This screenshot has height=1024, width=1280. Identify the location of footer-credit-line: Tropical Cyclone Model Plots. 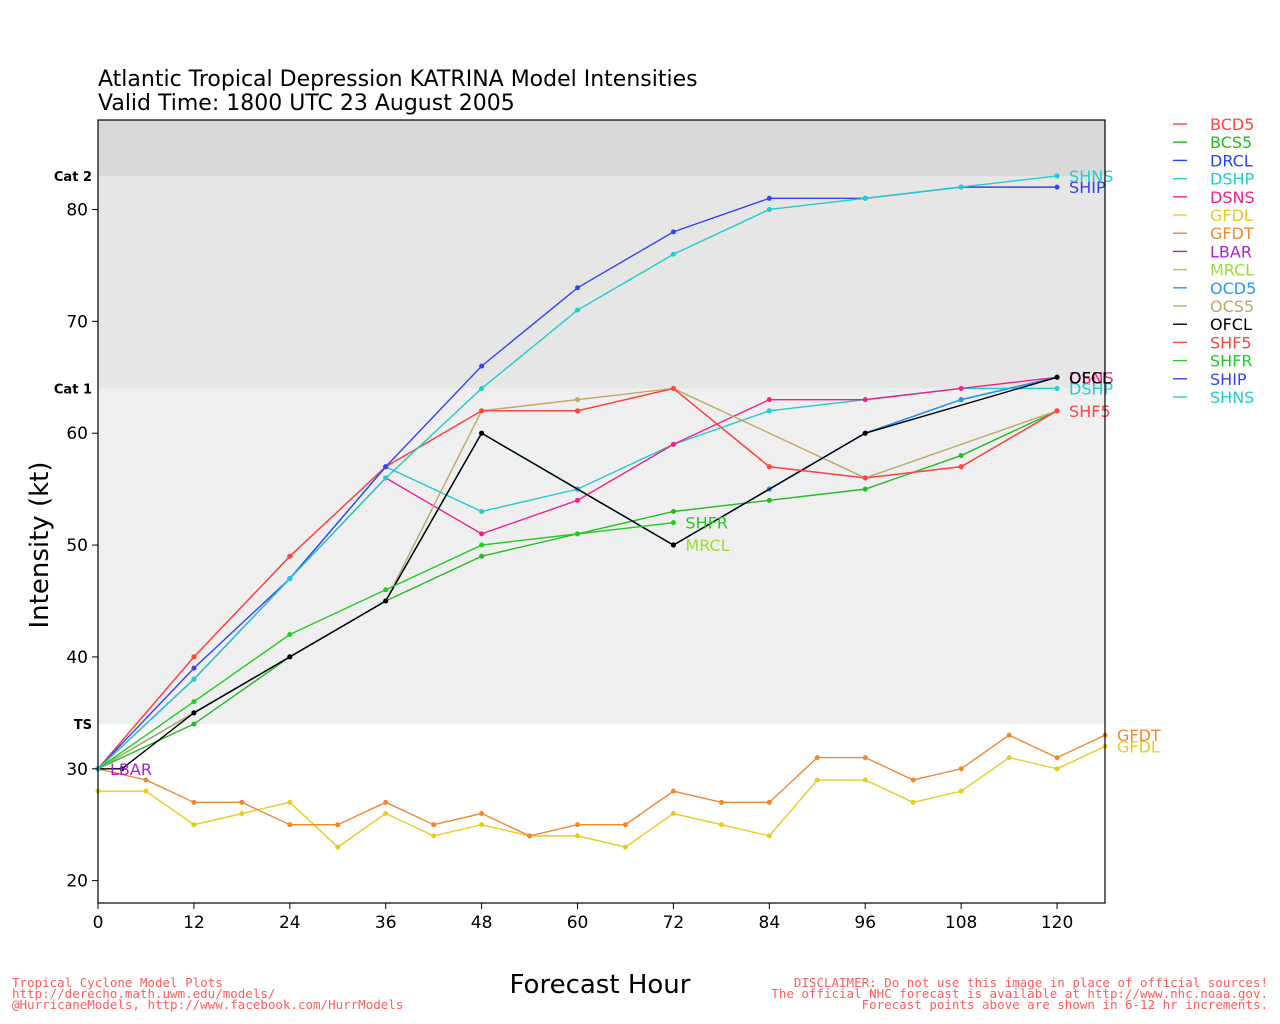
(117, 982).